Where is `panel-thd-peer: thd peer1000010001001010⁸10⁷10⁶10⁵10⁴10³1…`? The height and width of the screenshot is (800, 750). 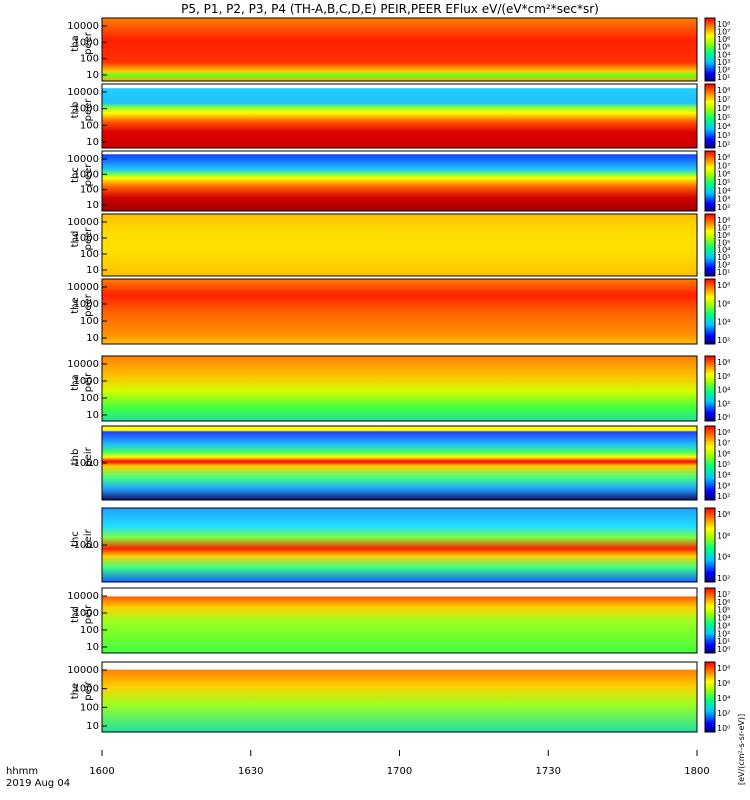
panel-thd-peer: thd peer1000010001001010⁸10⁷10⁶10⁵10⁴10³1… is located at coordinates (398, 245).